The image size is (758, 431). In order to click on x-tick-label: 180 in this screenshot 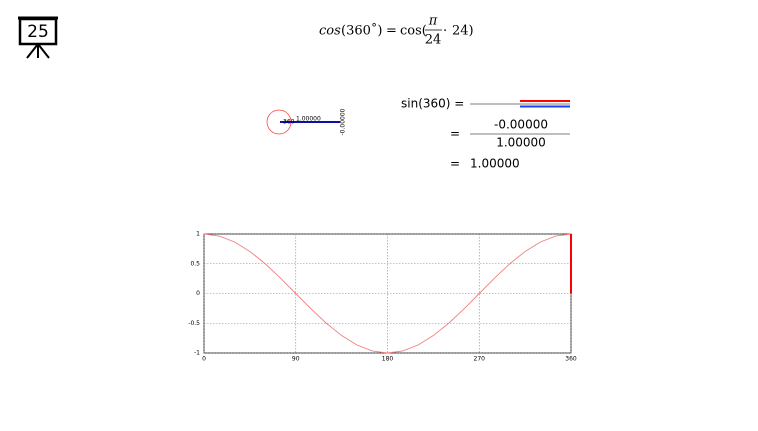, I will do `click(388, 359)`.